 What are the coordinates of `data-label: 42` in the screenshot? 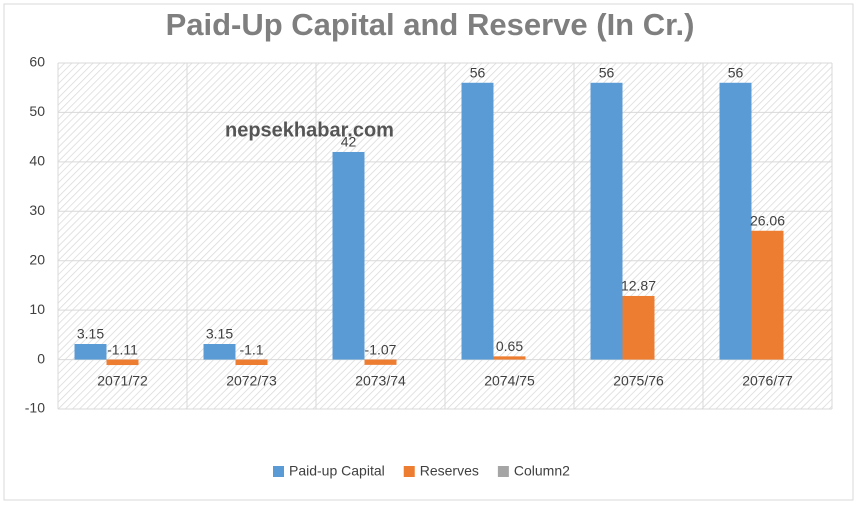 It's located at (349, 142).